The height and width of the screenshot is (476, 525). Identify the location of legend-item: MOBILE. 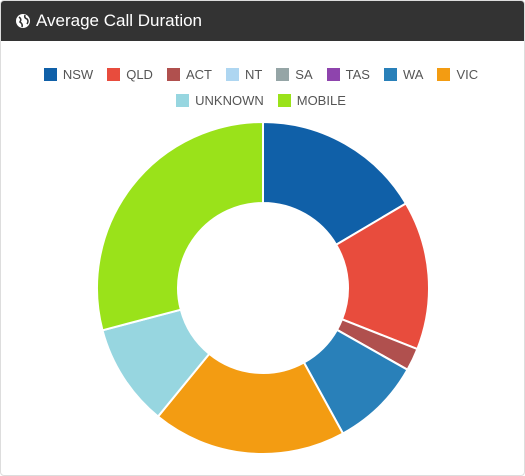
(311, 100).